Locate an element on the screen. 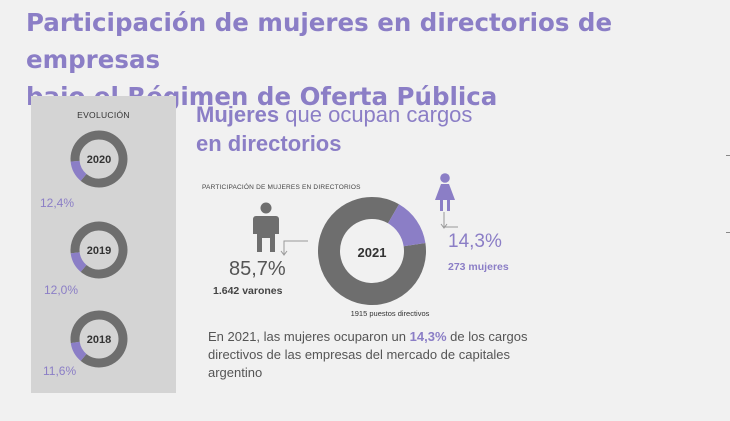 The image size is (730, 421). men-percentage: 85,7% is located at coordinates (257, 269).